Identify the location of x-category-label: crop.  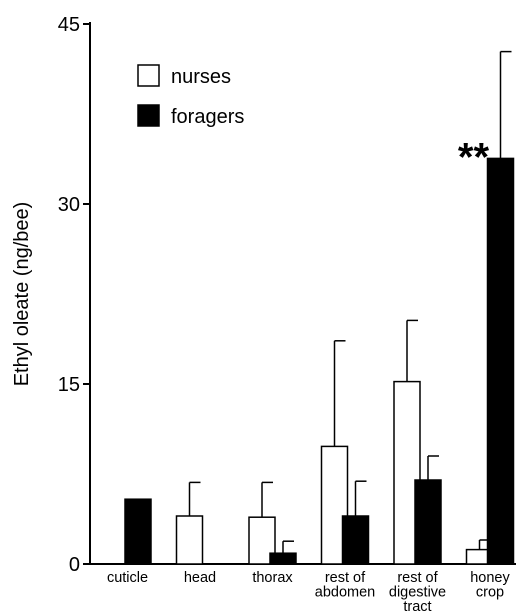
(490, 593).